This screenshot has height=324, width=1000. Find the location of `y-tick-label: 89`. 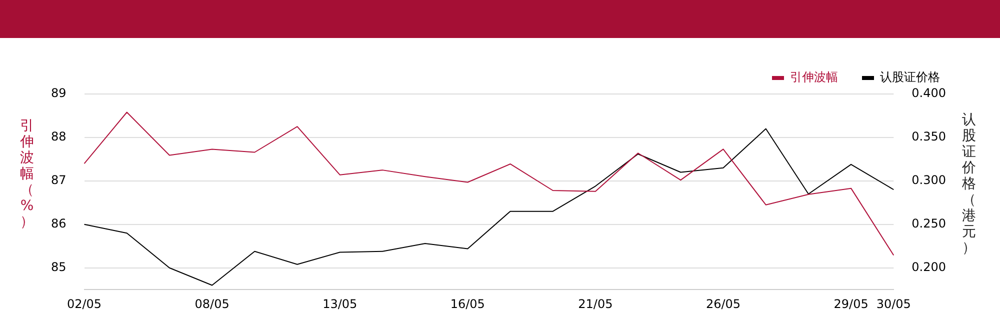

y-tick-label: 89 is located at coordinates (58, 93).